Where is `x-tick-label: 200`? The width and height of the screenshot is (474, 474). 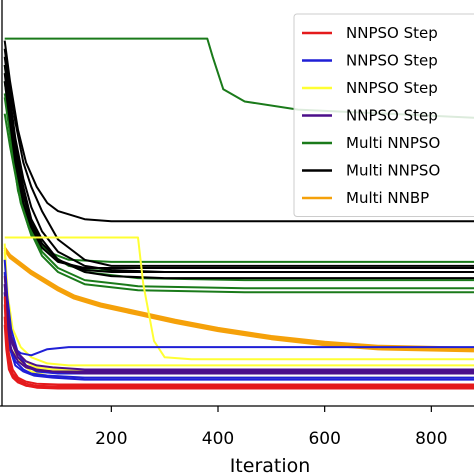
x-tick-label: 200 is located at coordinates (111, 439).